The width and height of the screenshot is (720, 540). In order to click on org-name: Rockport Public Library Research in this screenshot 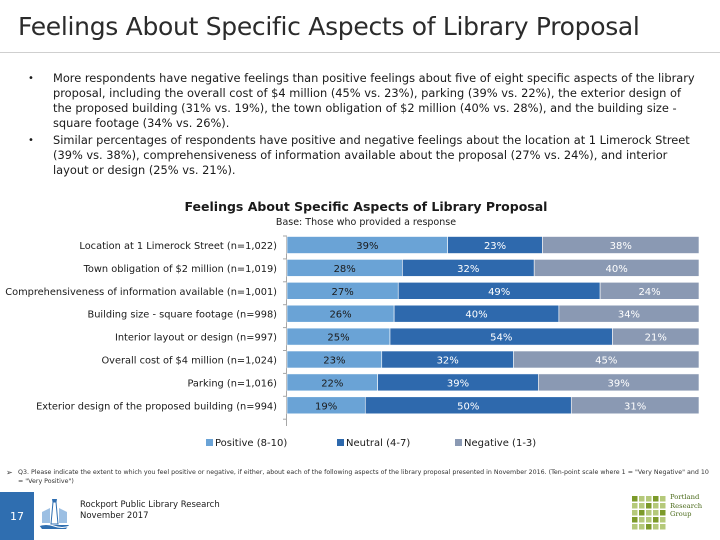, I will do `click(150, 505)`.